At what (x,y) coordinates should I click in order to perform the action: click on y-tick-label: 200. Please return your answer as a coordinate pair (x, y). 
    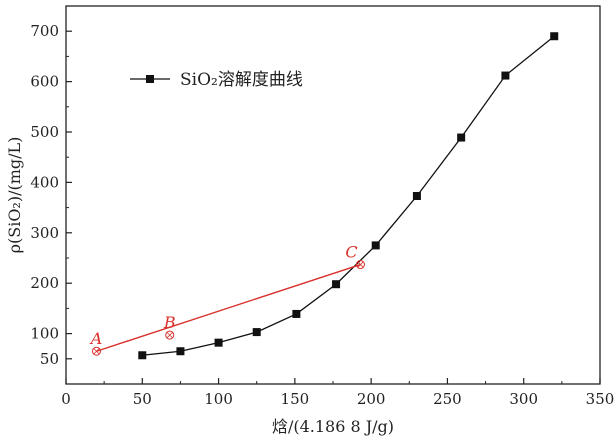
    Looking at the image, I should click on (44, 283).